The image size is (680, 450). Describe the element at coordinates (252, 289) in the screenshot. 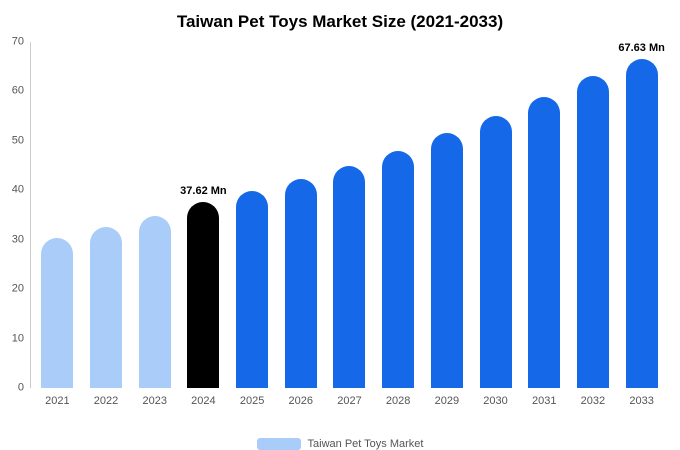

I see `bar-2025` at that location.